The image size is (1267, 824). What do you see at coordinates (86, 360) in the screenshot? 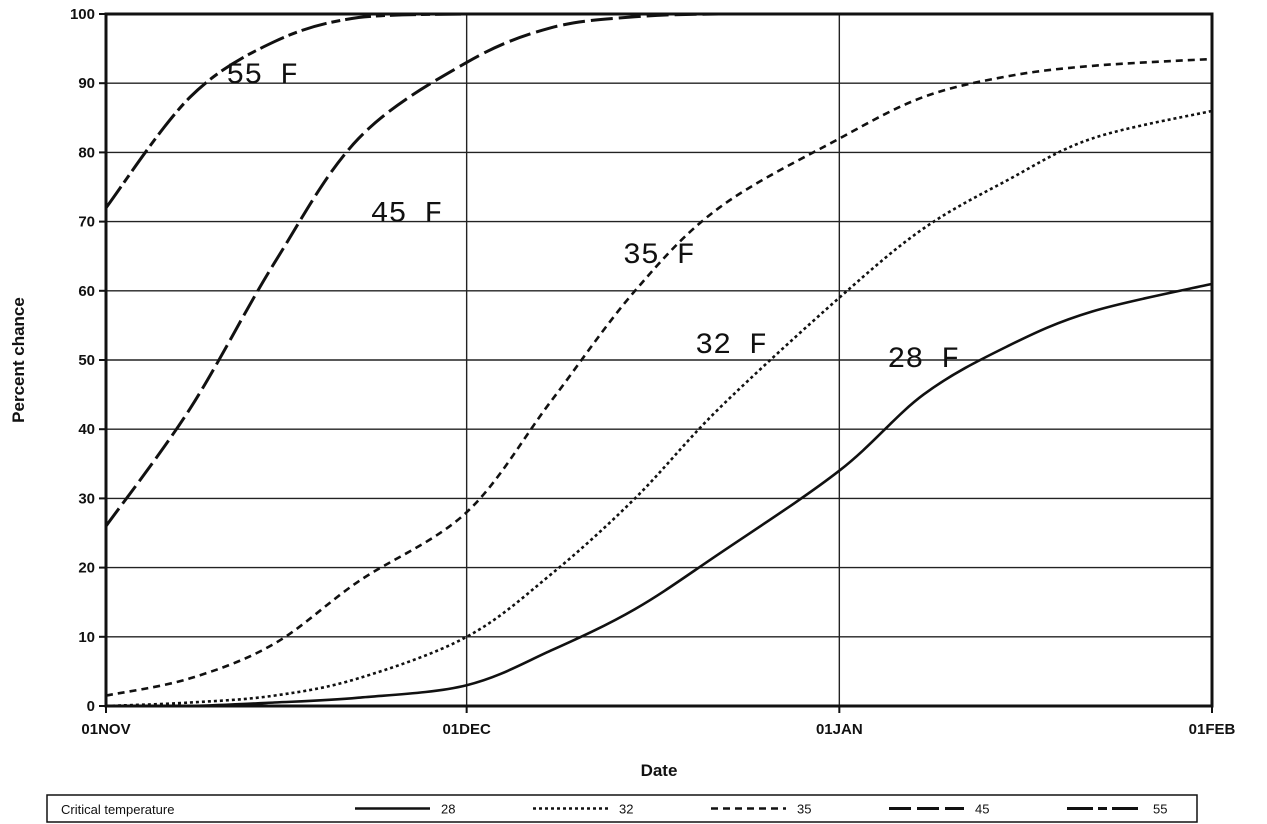
I see `y-tick-label: 50` at bounding box center [86, 360].